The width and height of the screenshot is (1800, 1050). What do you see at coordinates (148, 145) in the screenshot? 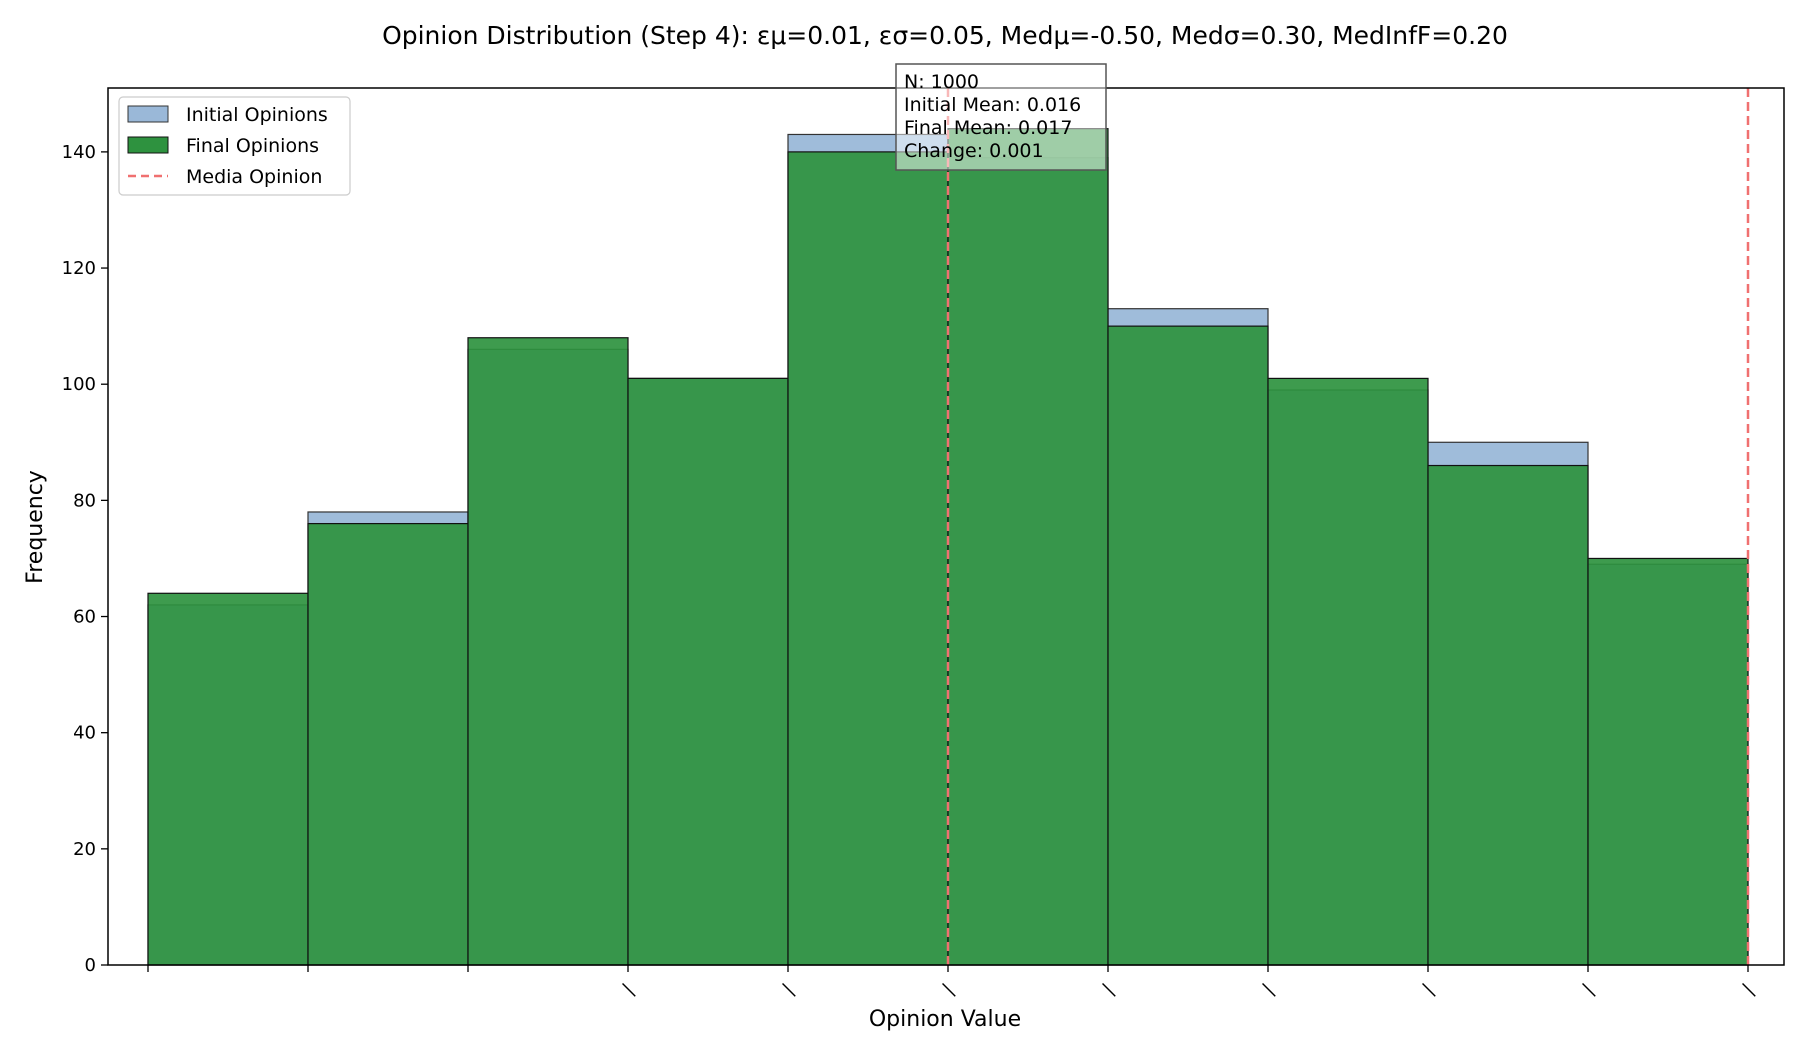
I see `legend-swatch-final` at bounding box center [148, 145].